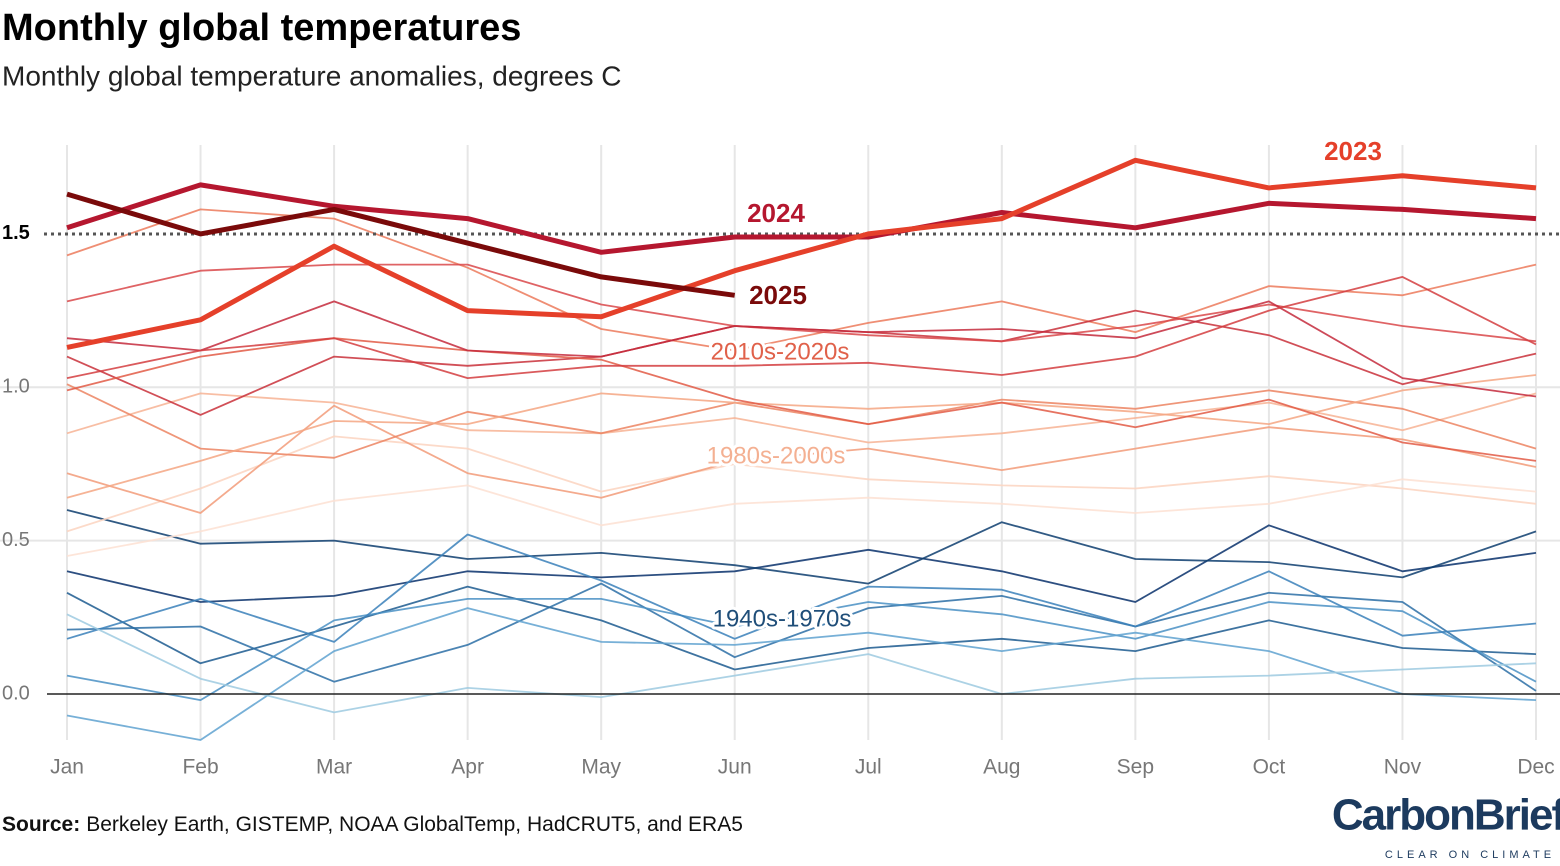 The image size is (1560, 866). I want to click on x-tick-label: Jun, so click(735, 767).